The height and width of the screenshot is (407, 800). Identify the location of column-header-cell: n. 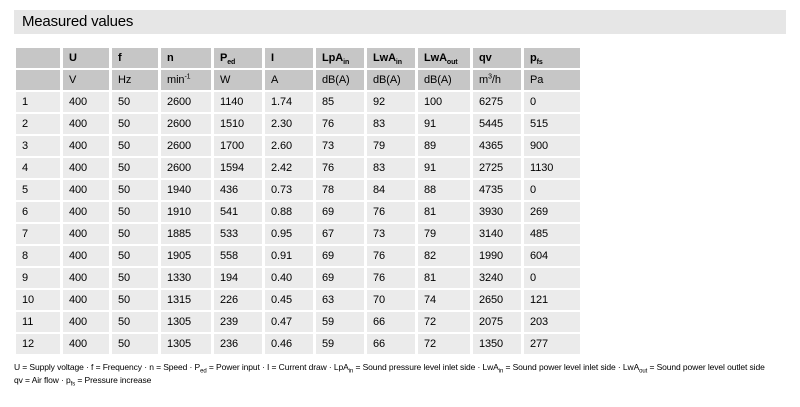
(186, 58).